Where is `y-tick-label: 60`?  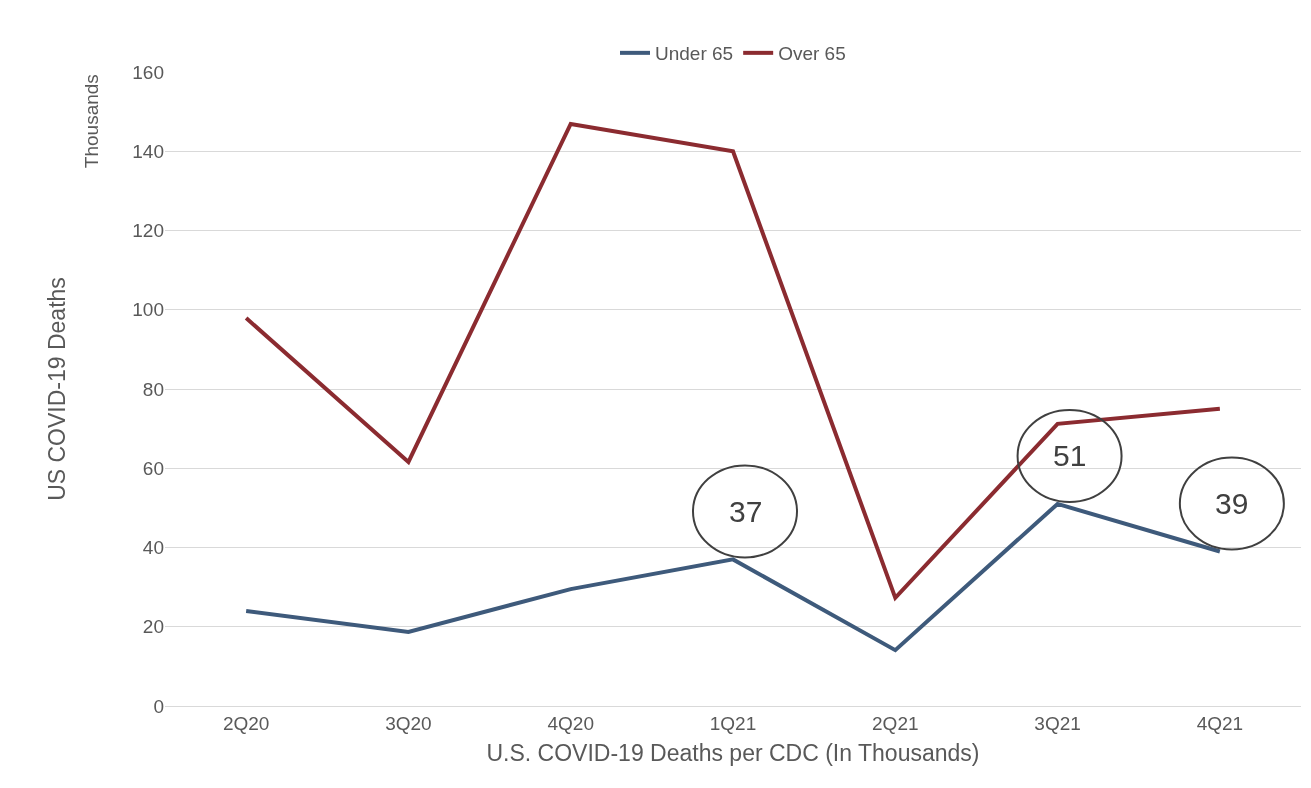
y-tick-label: 60 is located at coordinates (153, 468).